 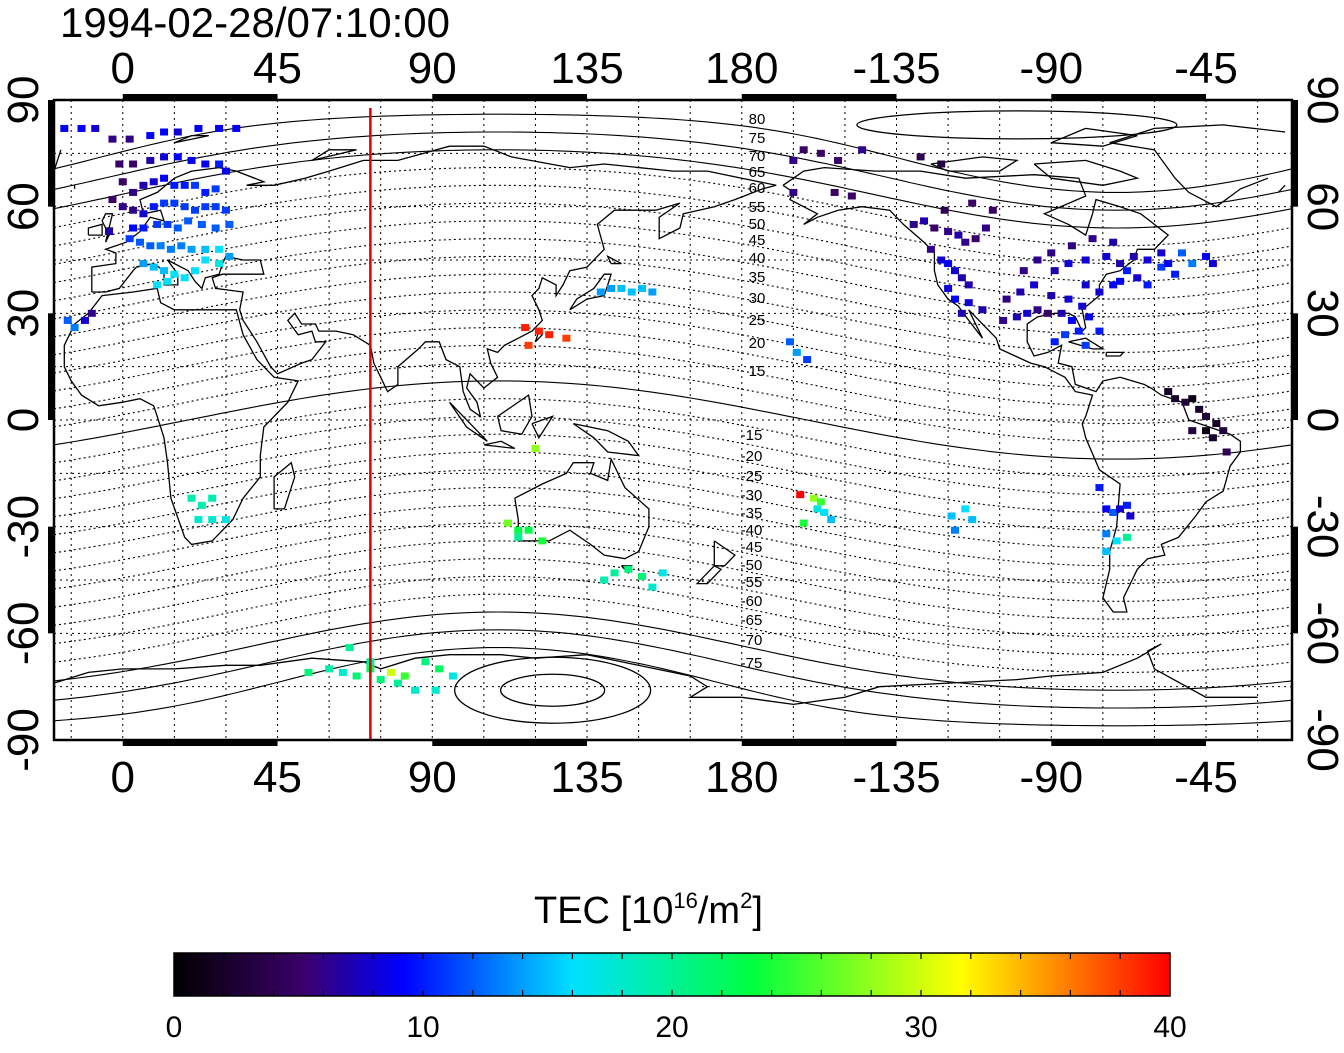 I want to click on right-lat-label: 30, so click(x=1321, y=313).